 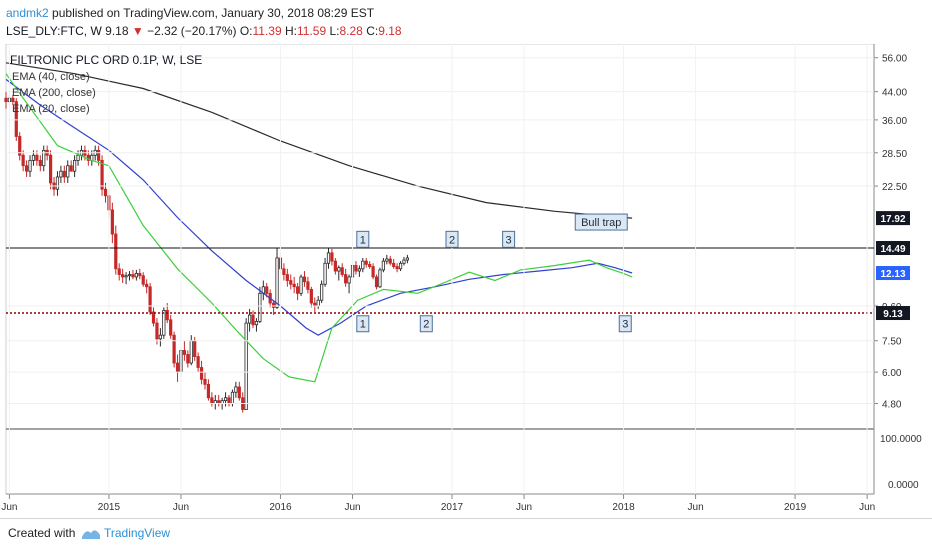 What do you see at coordinates (894, 154) in the screenshot?
I see `y-tick-label: 28.50` at bounding box center [894, 154].